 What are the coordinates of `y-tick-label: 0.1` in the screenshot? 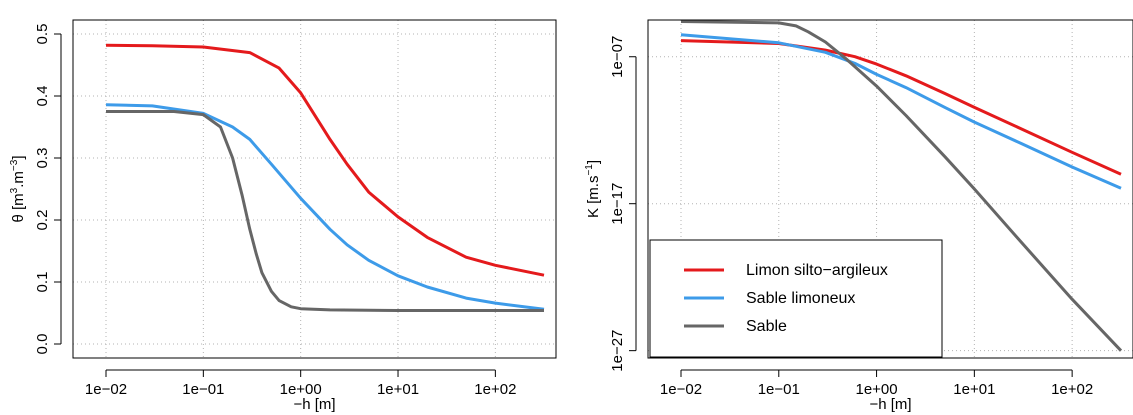 It's located at (42, 282).